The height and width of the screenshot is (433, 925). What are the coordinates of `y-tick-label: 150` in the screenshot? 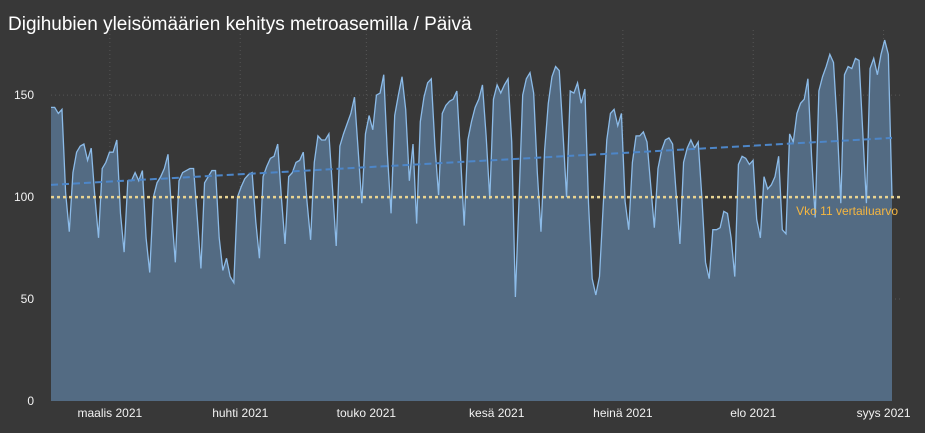 It's located at (24, 95).